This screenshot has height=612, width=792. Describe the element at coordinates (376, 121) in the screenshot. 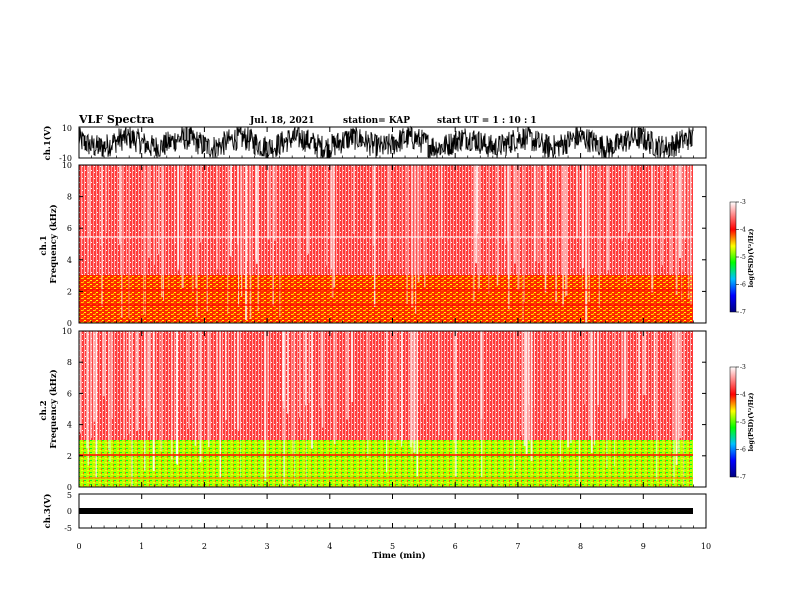

I see `station-label: station= KAP` at that location.